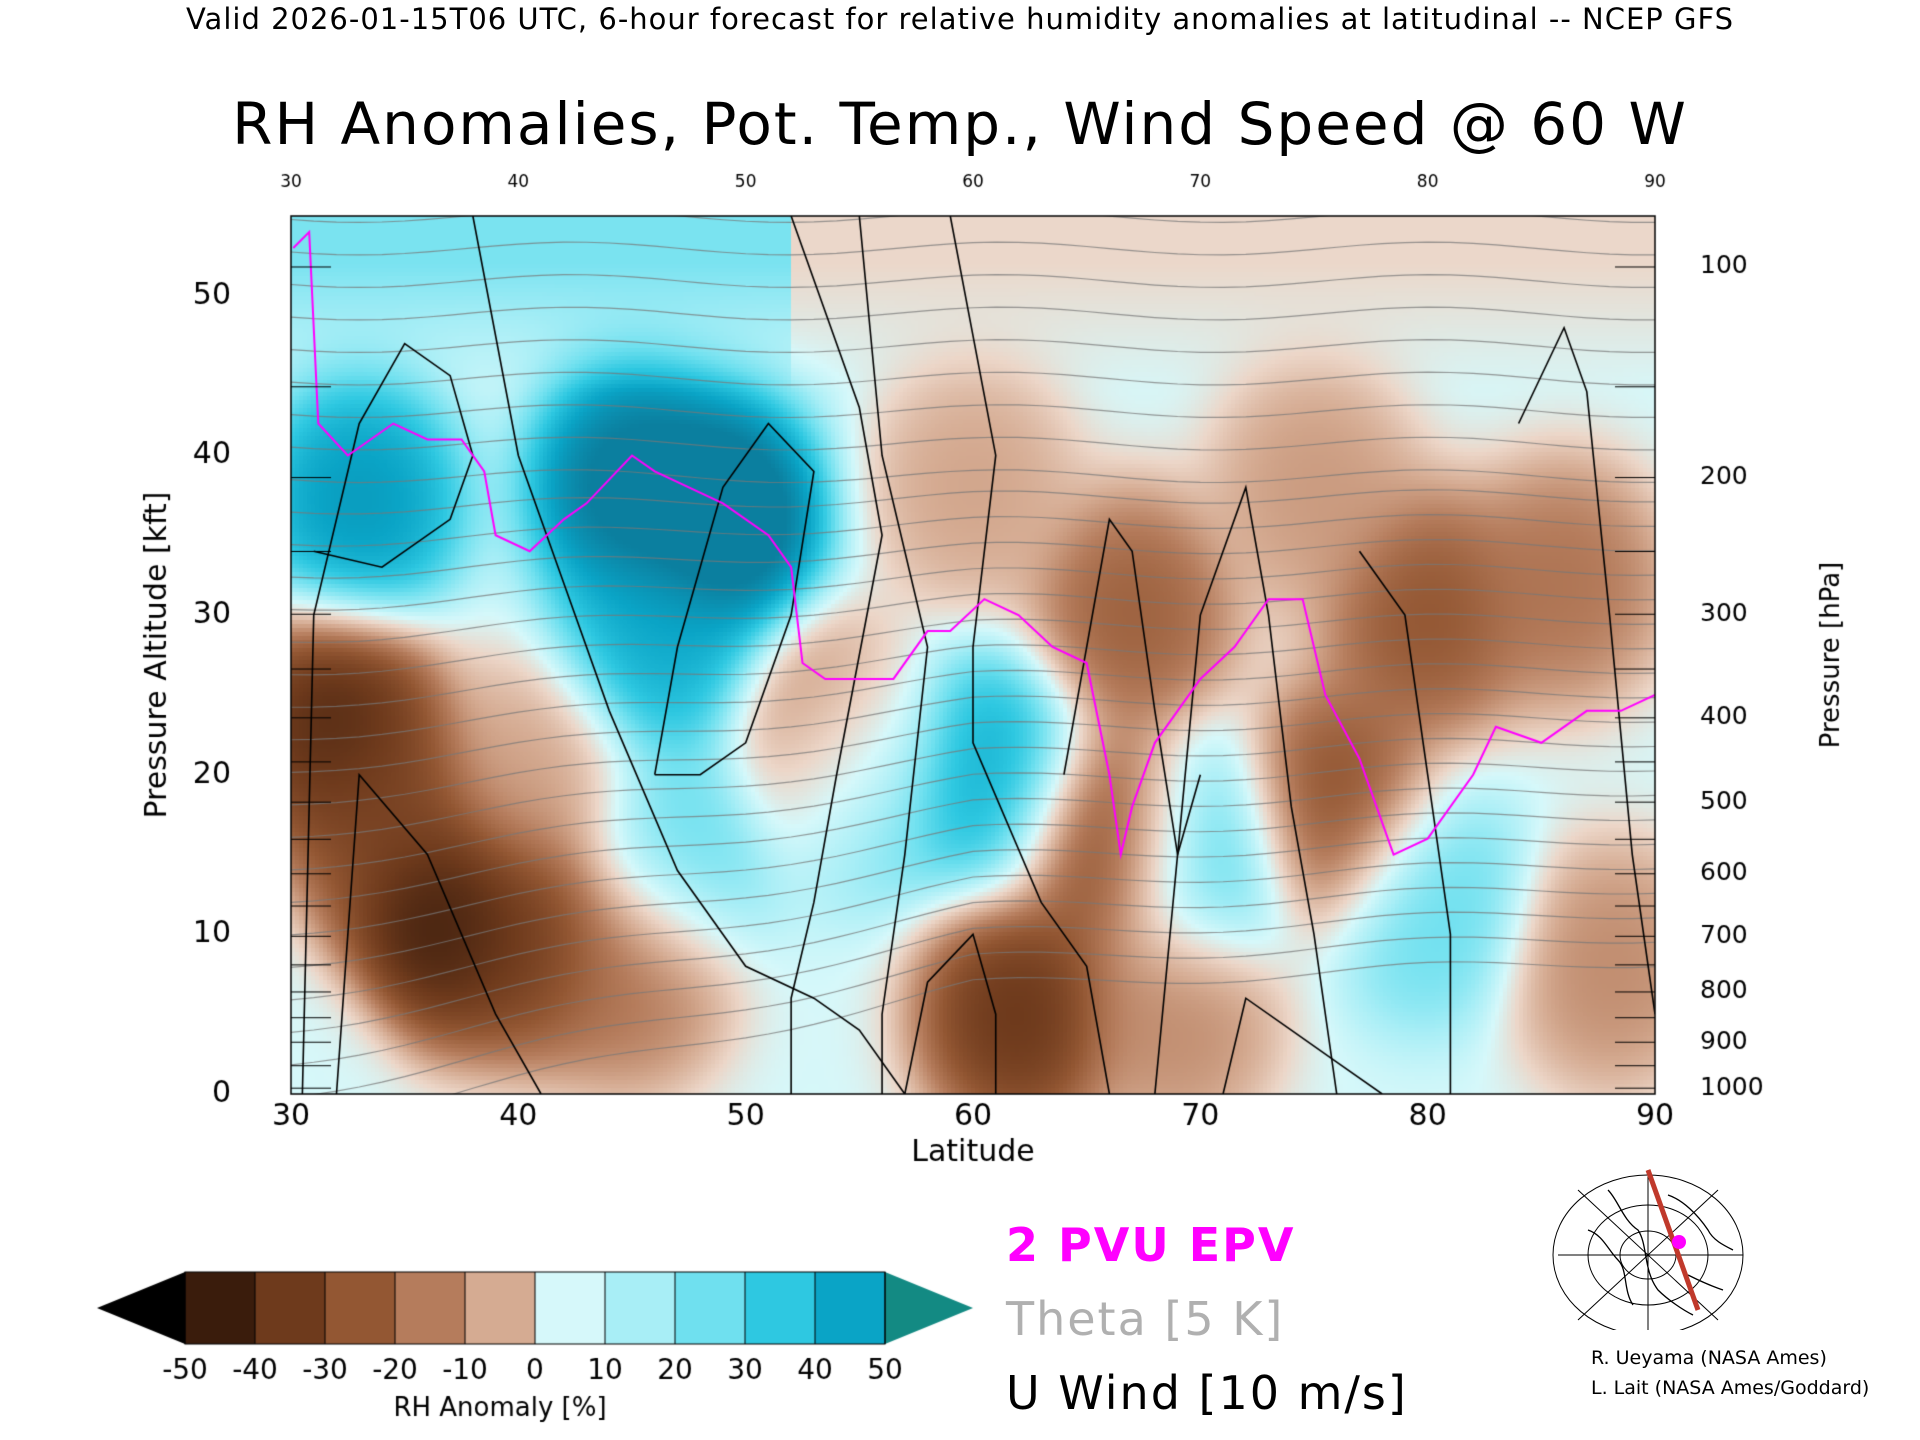  What do you see at coordinates (1151, 1245) in the screenshot?
I see `legend-epv: 2 PVU EPV` at bounding box center [1151, 1245].